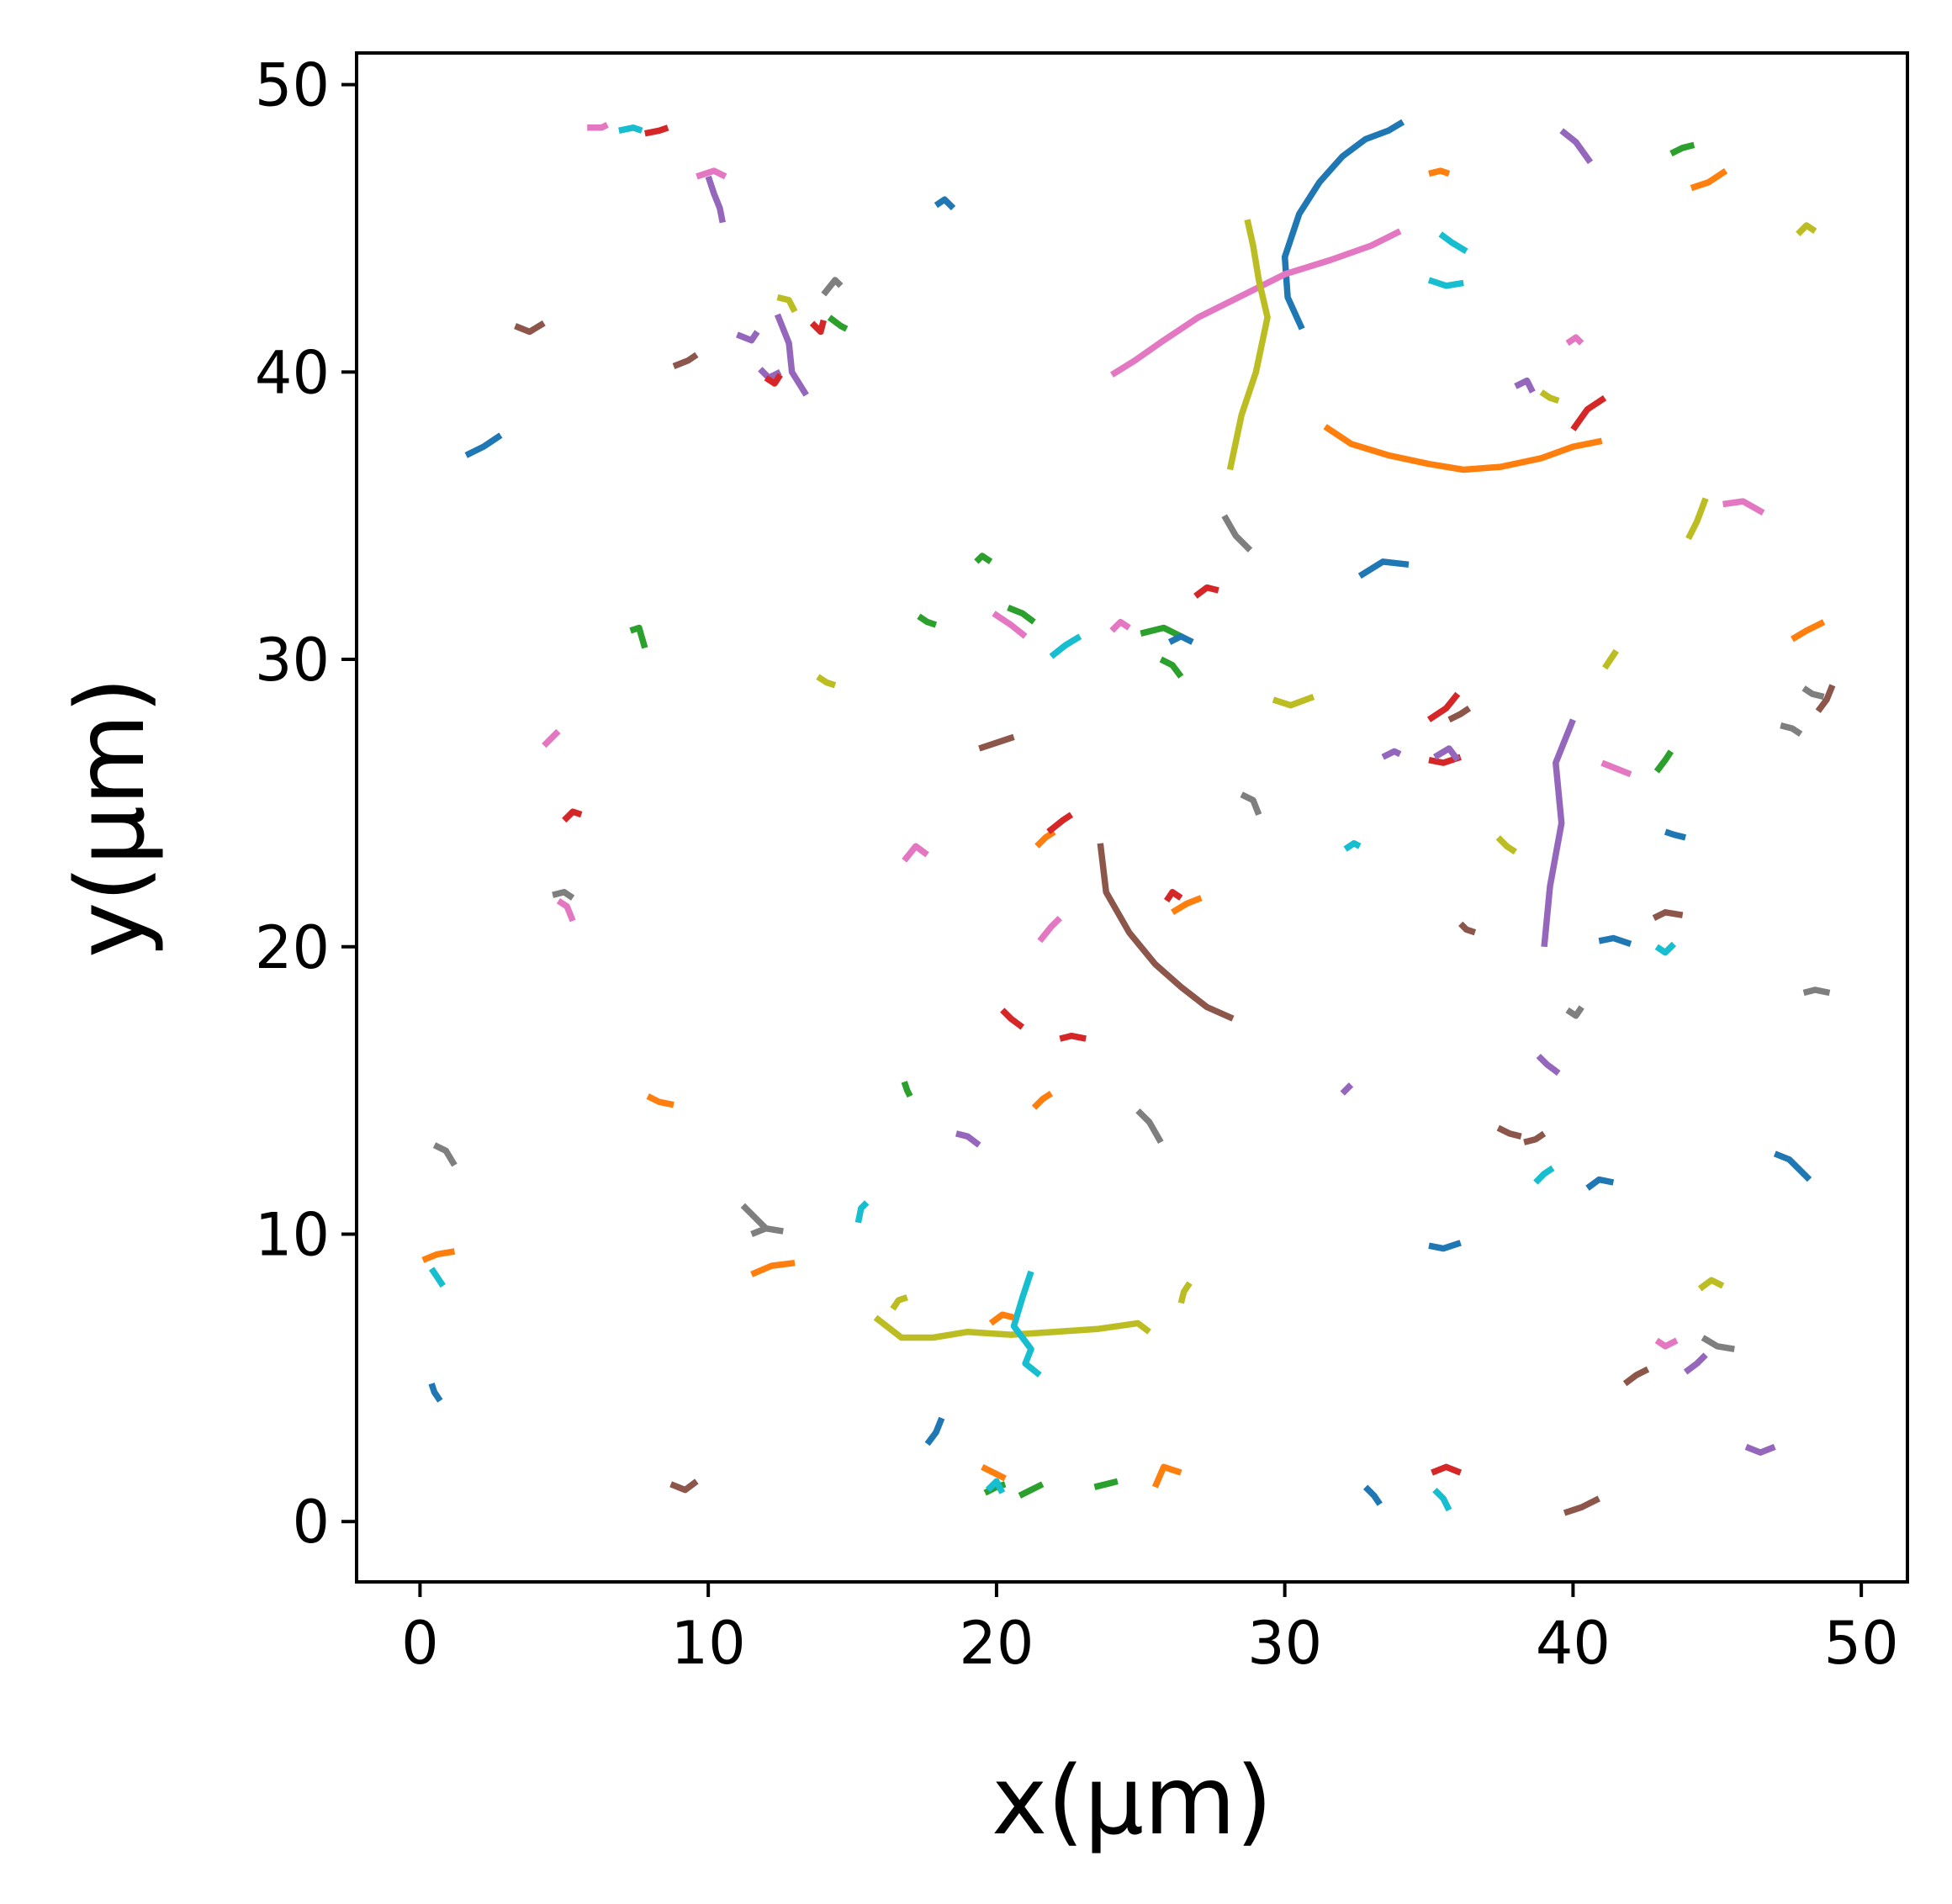 The height and width of the screenshot is (1904, 1952). I want to click on y-tick-label: 10, so click(292, 1235).